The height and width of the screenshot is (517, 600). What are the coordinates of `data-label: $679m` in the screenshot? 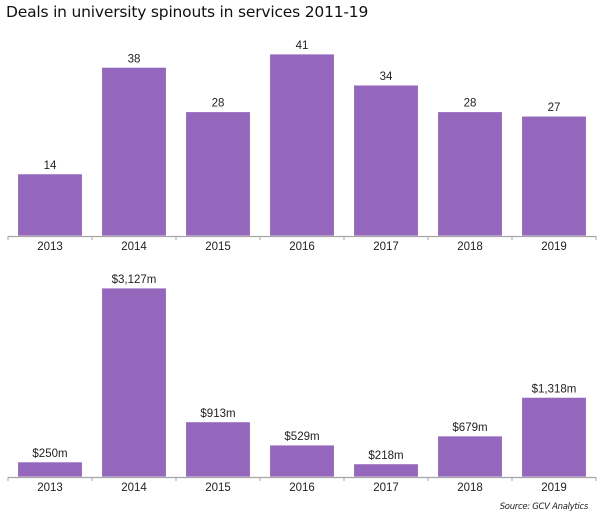 It's located at (469, 428).